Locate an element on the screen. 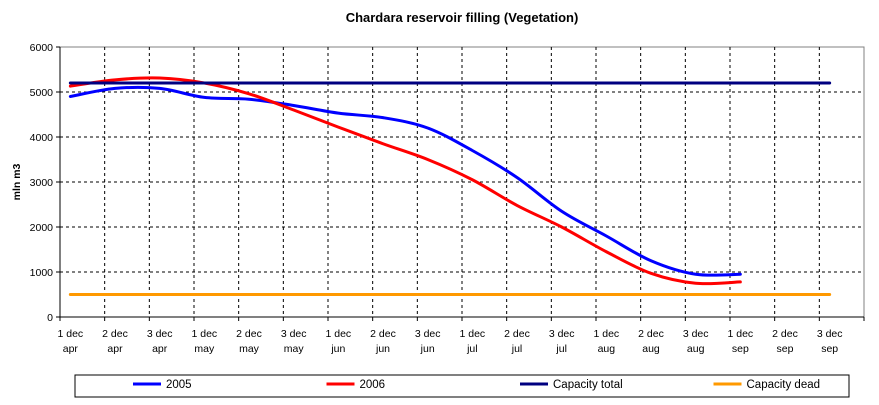 This screenshot has width=879, height=405. x-tick-label: 2 dec aug is located at coordinates (651, 341).